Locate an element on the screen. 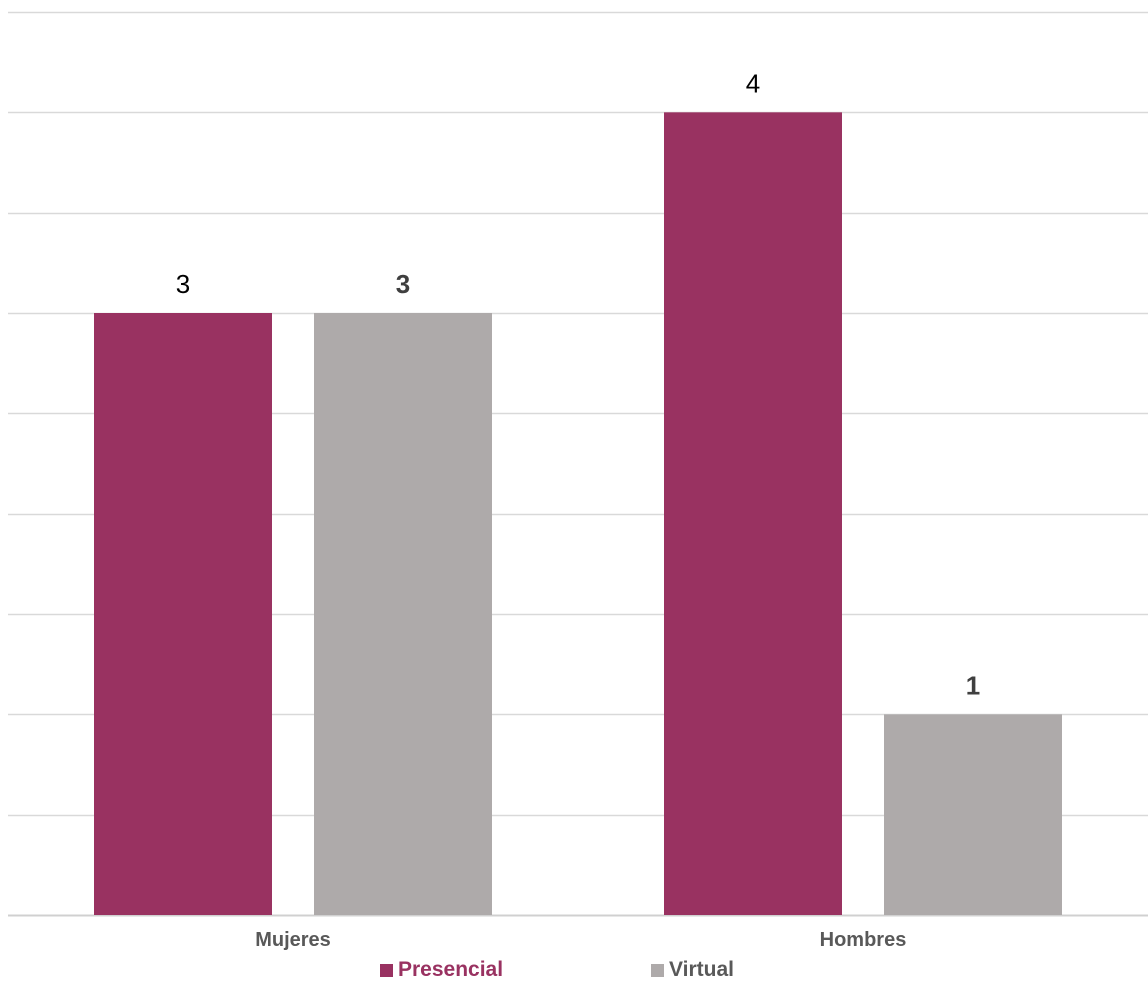  data-label-hombres-presencial: 4 is located at coordinates (753, 83).